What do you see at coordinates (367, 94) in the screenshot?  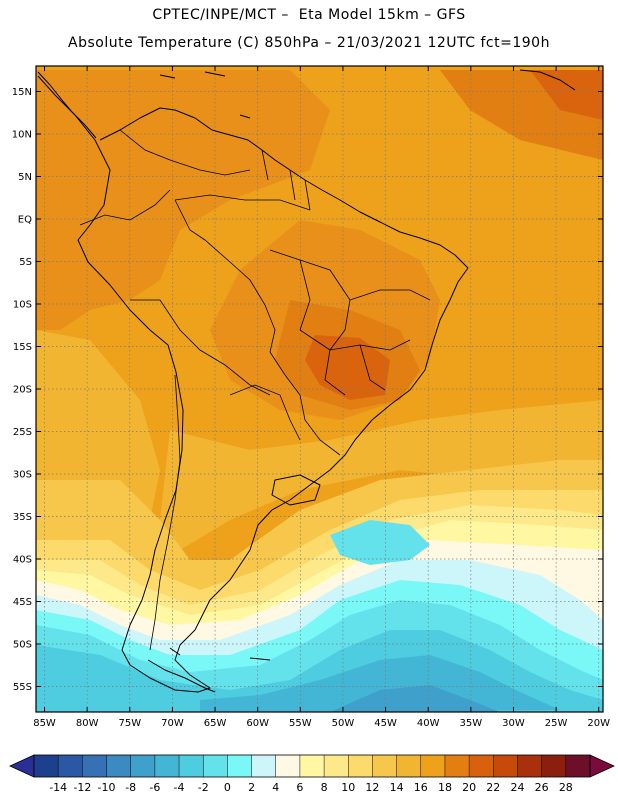 I see `caribbean-islands` at bounding box center [367, 94].